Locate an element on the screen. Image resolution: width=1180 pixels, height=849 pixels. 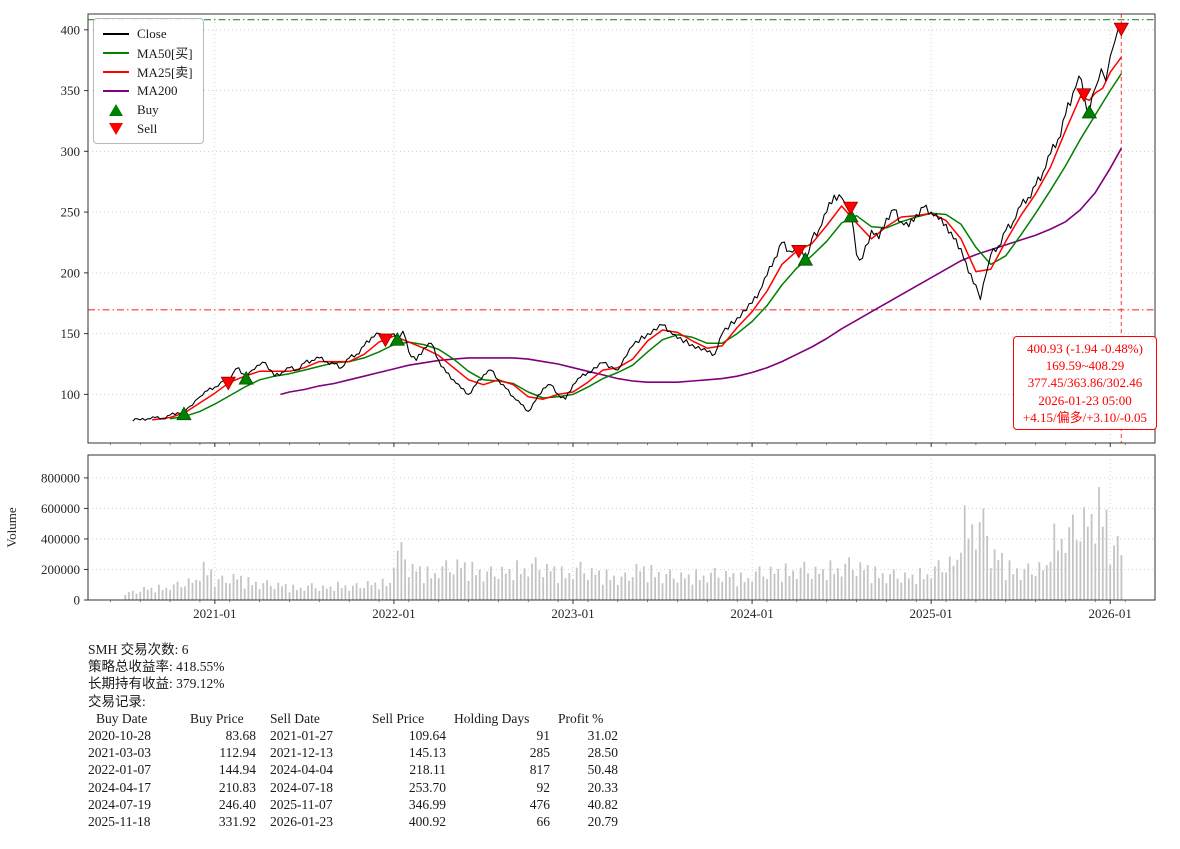
table-cell: 2026-01-23 is located at coordinates (301, 822).